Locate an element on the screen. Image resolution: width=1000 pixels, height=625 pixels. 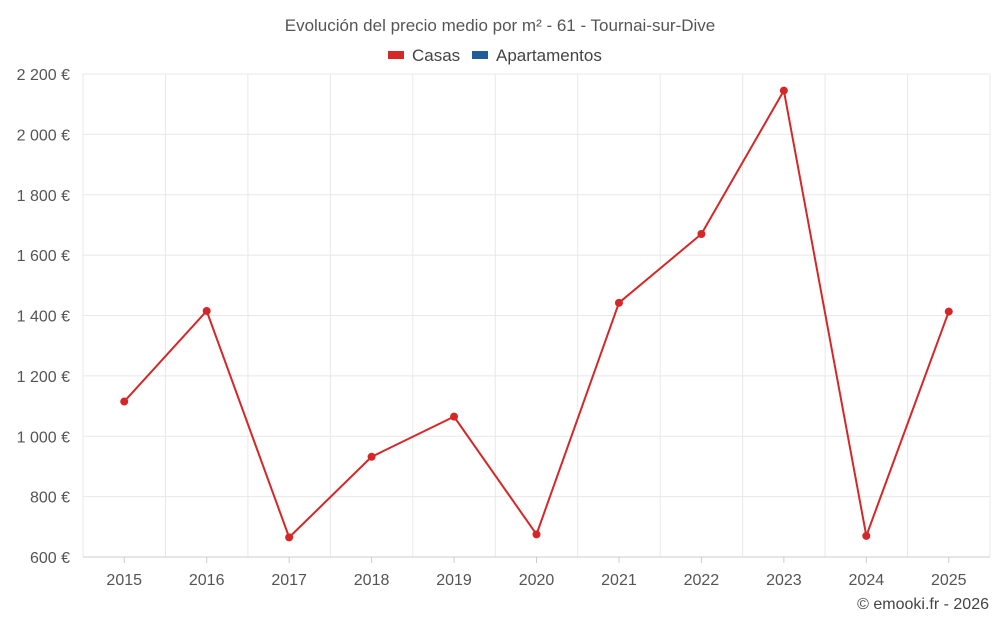
y-tick-label: 1 600 € is located at coordinates (43, 256).